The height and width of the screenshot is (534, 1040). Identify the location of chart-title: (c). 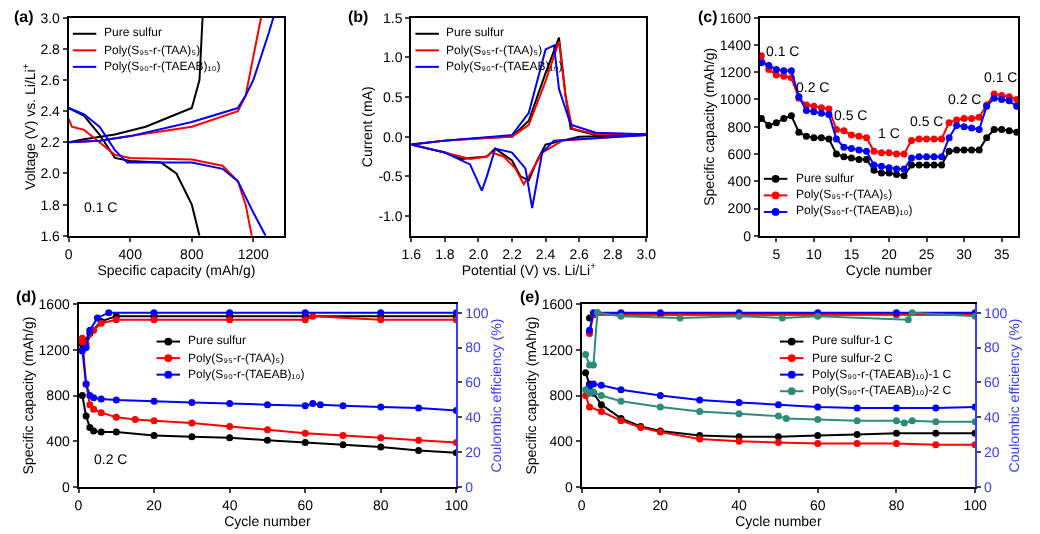
(708, 17).